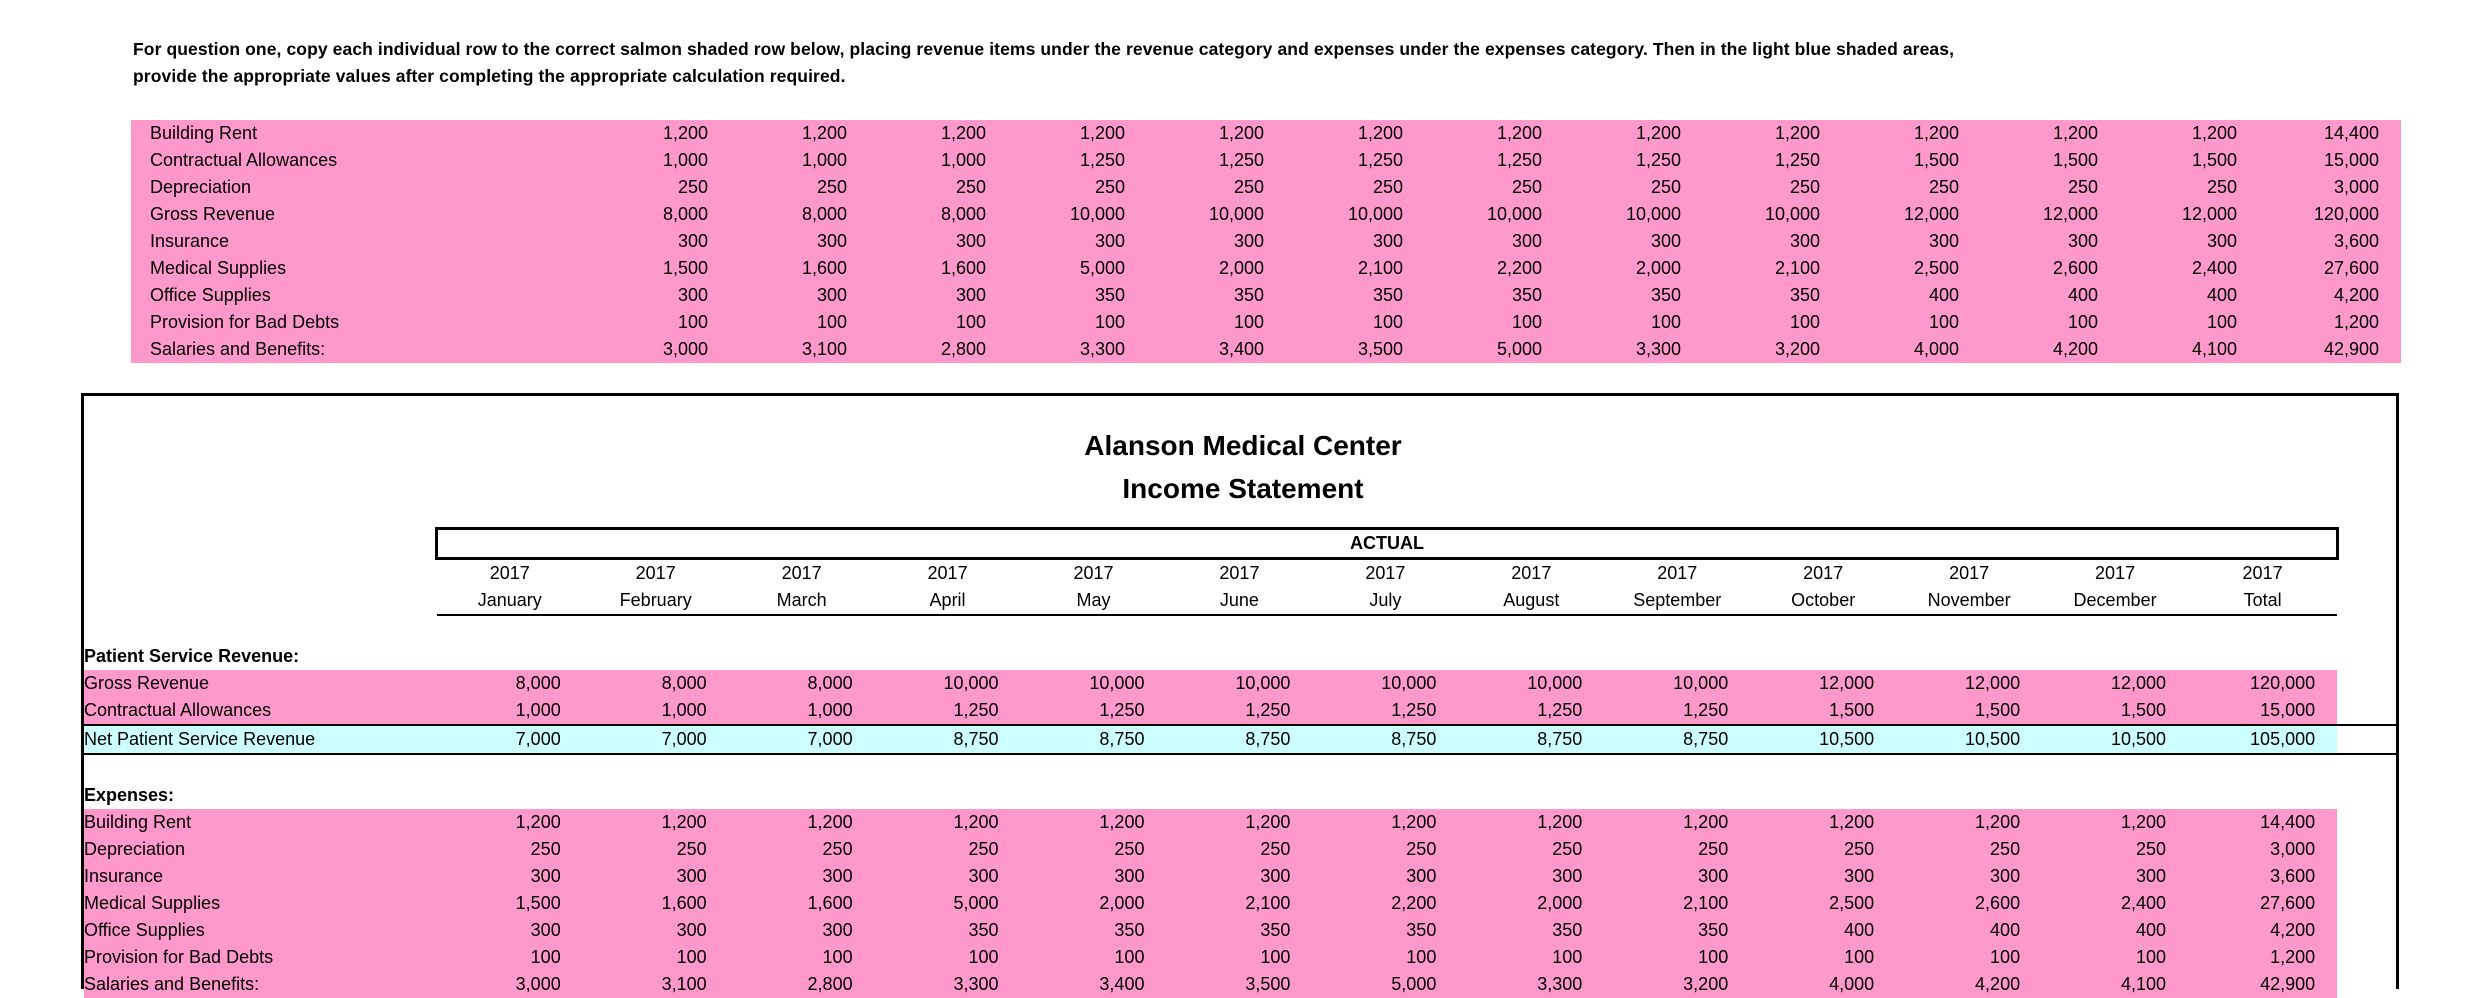 The height and width of the screenshot is (998, 2483). Describe the element at coordinates (2346, 214) in the screenshot. I see `cell-value: 120,000` at that location.